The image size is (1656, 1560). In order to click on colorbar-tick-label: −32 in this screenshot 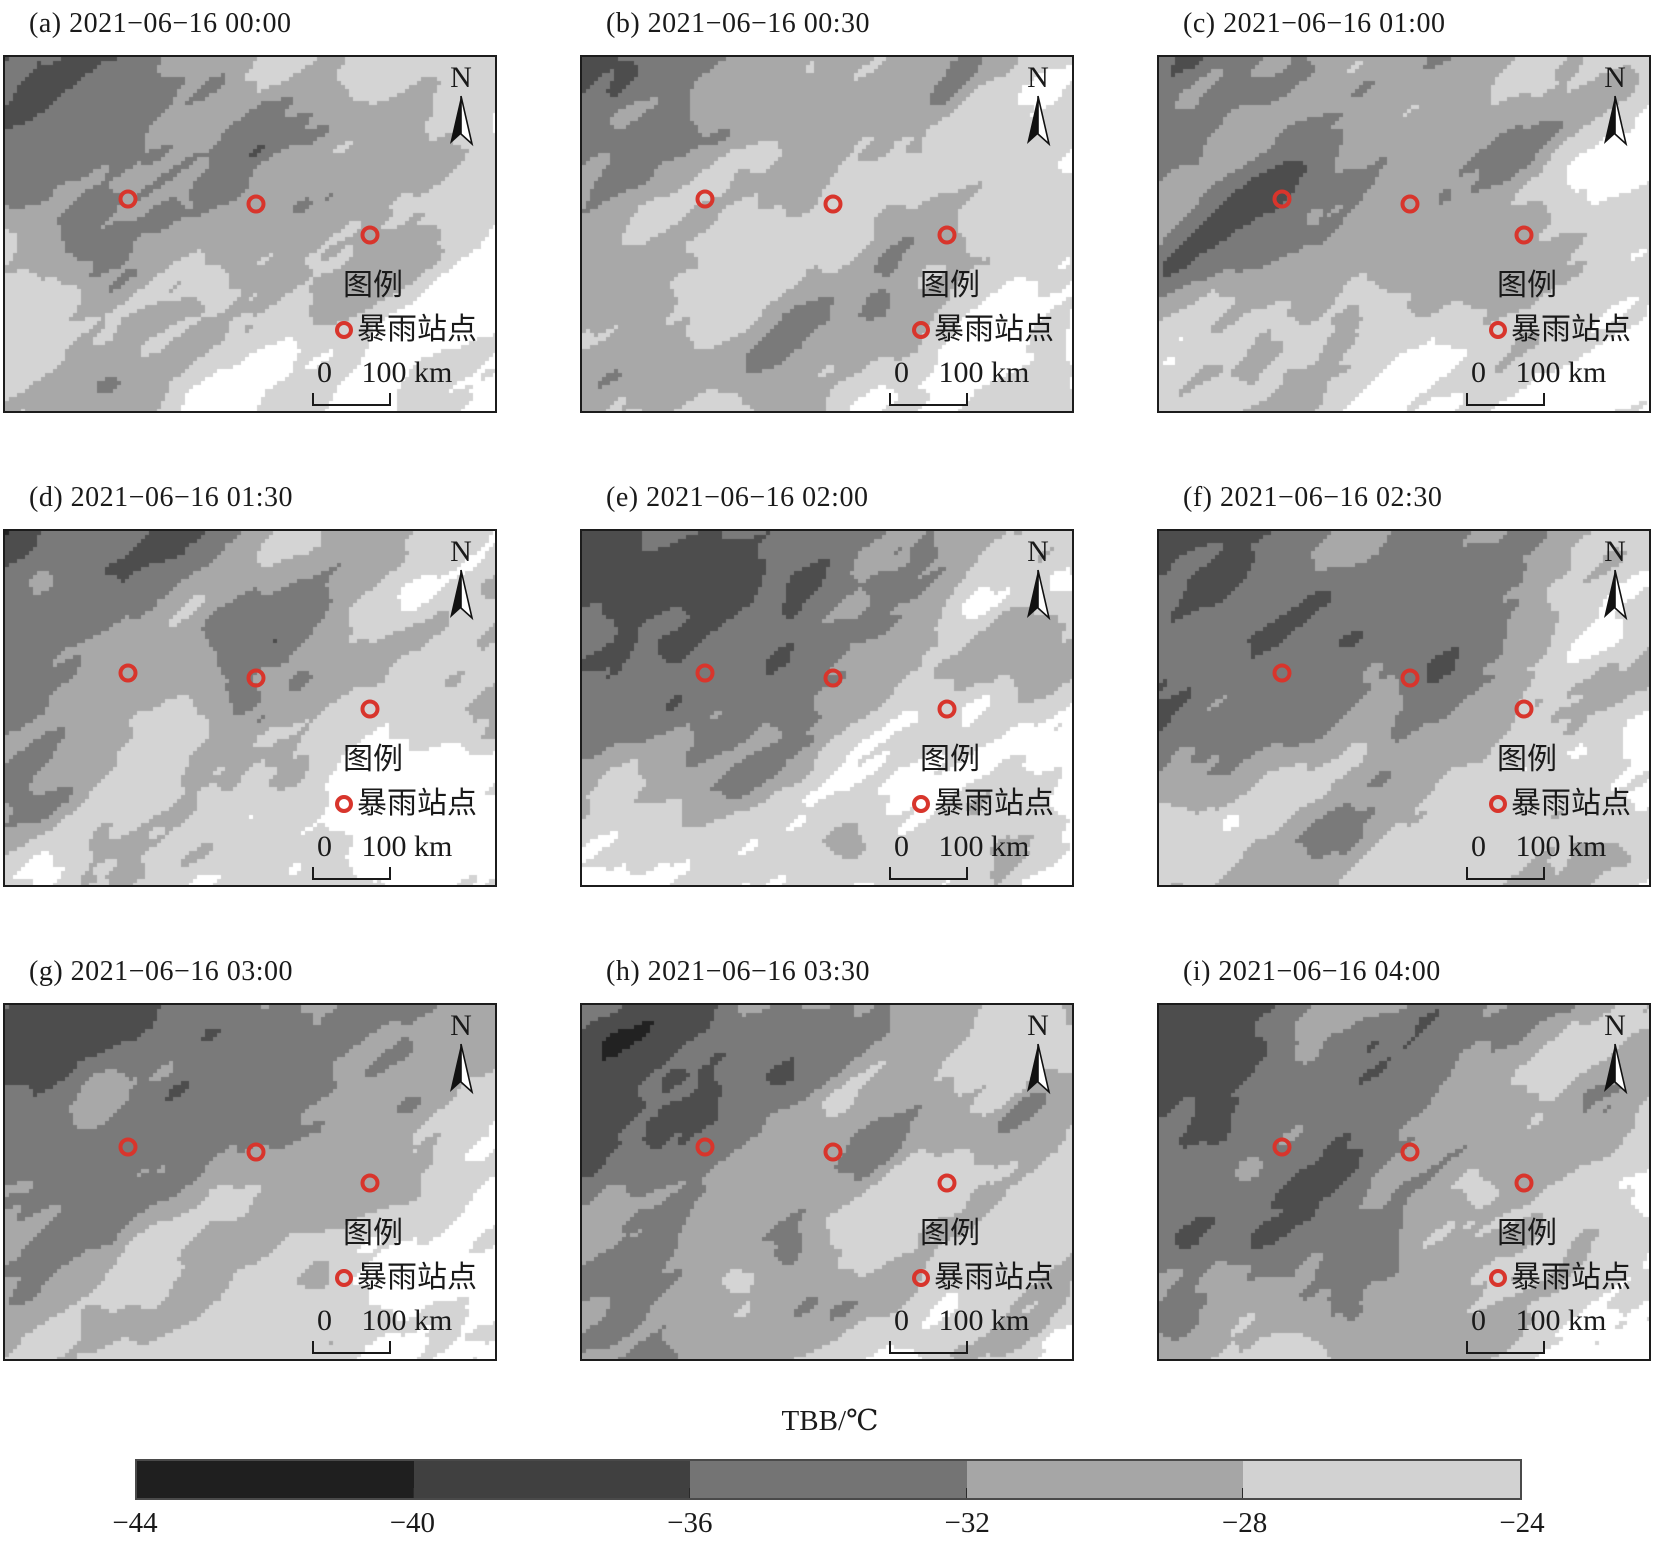, I will do `click(967, 1523)`.